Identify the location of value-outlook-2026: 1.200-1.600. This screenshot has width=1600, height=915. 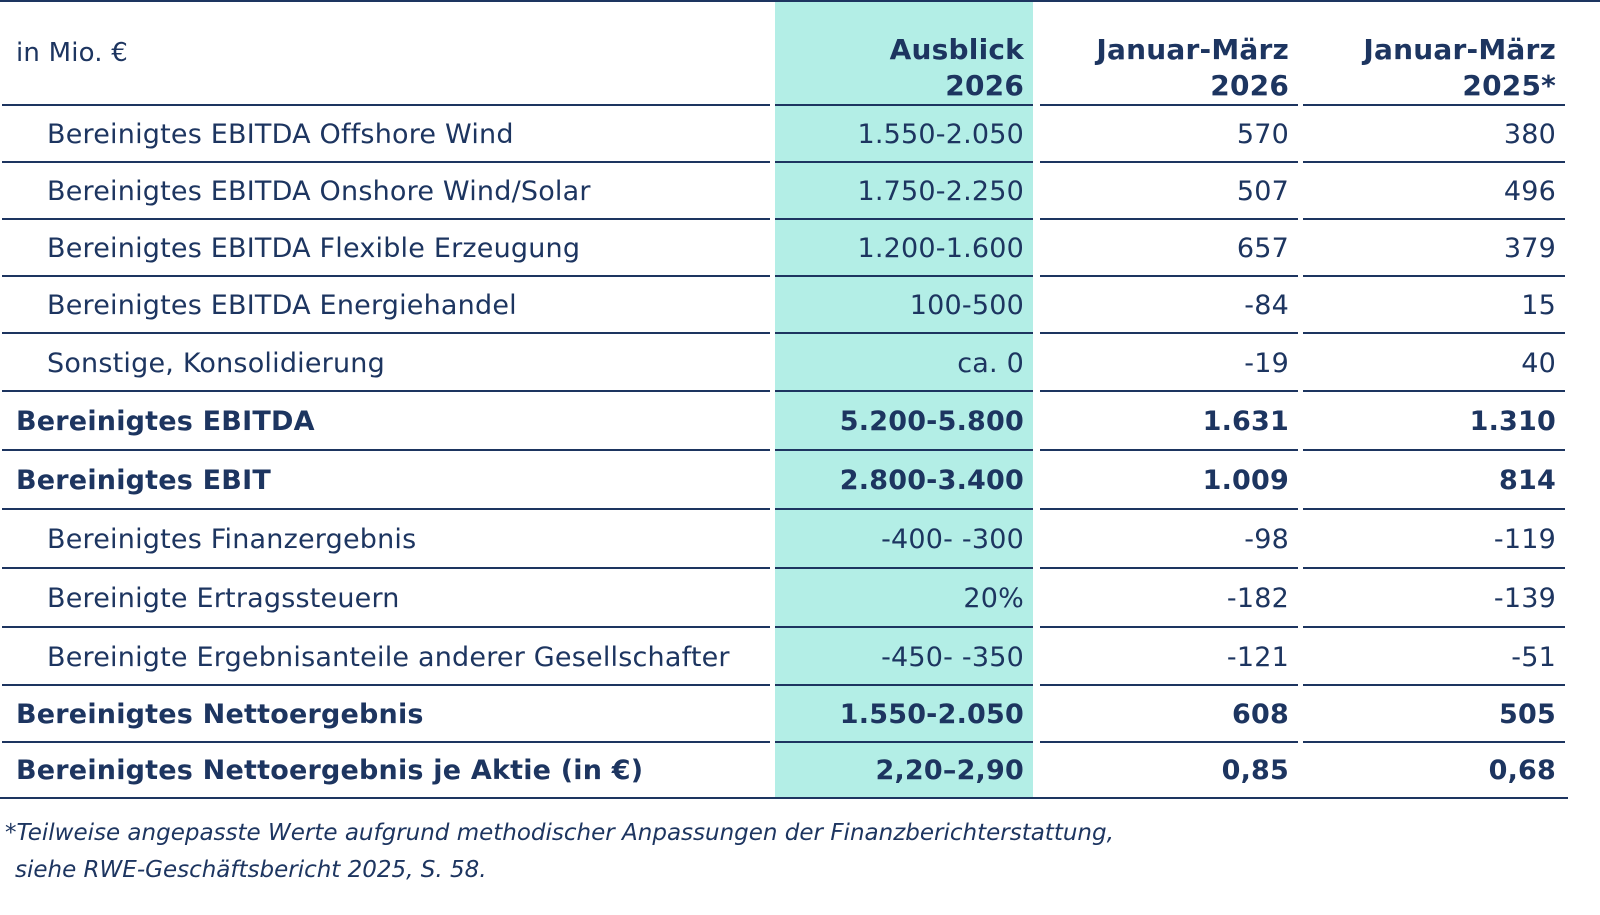
(904, 248).